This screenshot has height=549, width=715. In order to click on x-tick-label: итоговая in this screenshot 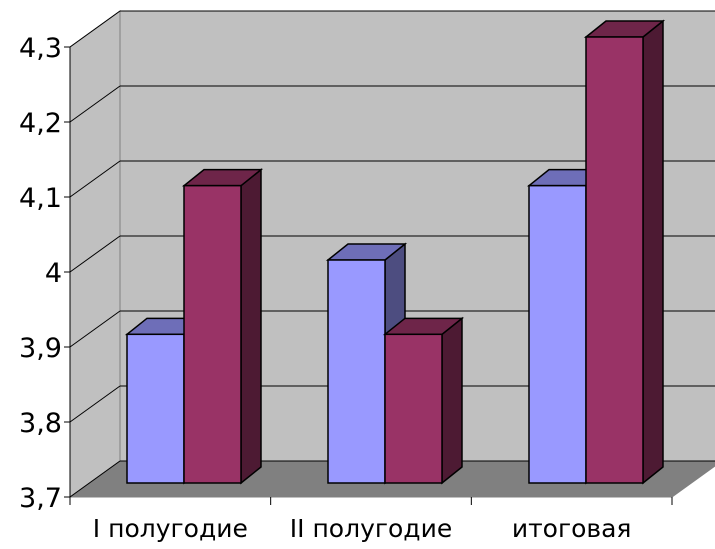, I will do `click(572, 528)`.